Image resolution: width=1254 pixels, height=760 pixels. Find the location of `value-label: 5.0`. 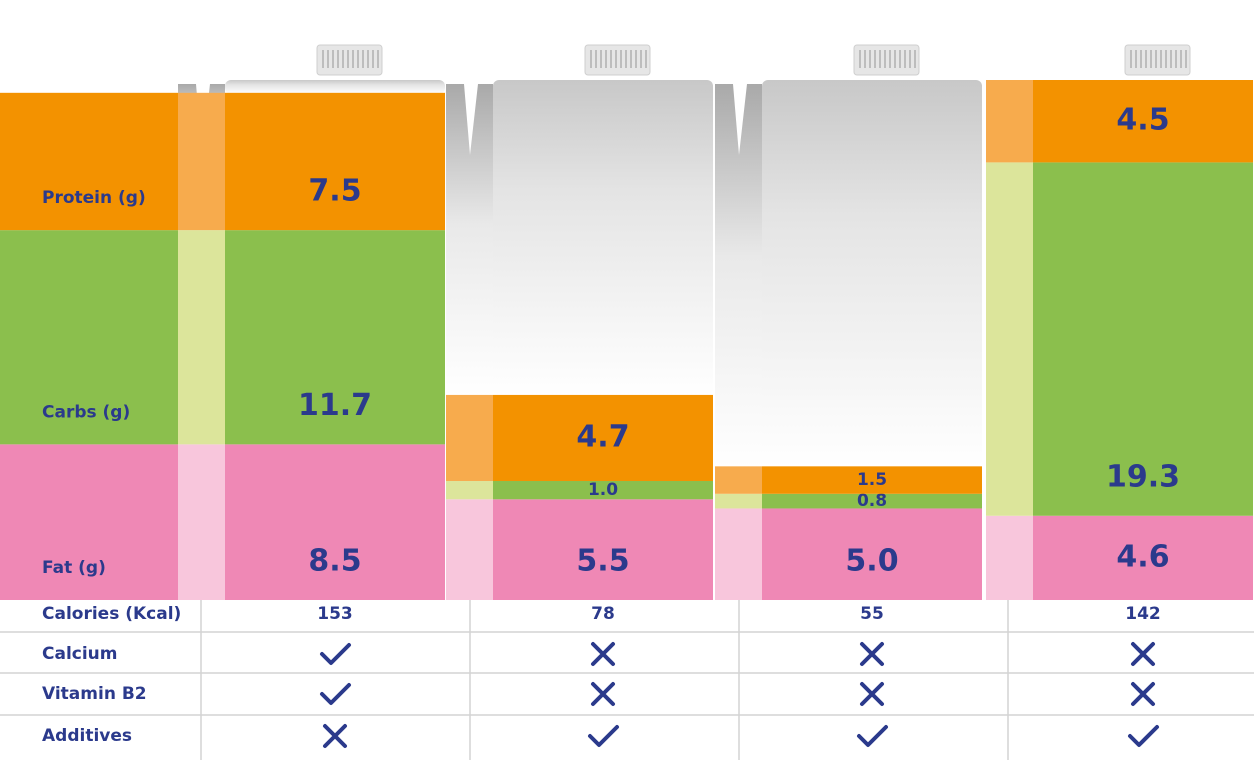

value-label: 5.0 is located at coordinates (871, 561).